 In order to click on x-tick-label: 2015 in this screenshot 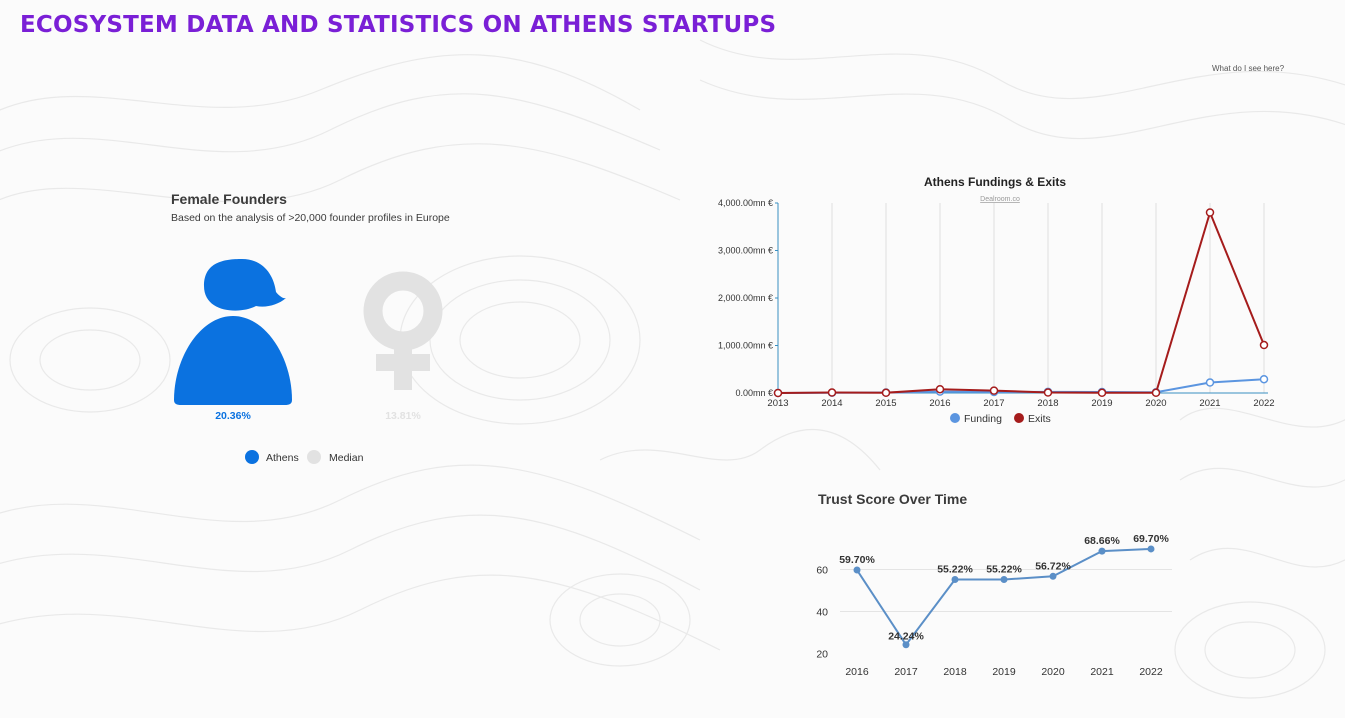, I will do `click(885, 403)`.